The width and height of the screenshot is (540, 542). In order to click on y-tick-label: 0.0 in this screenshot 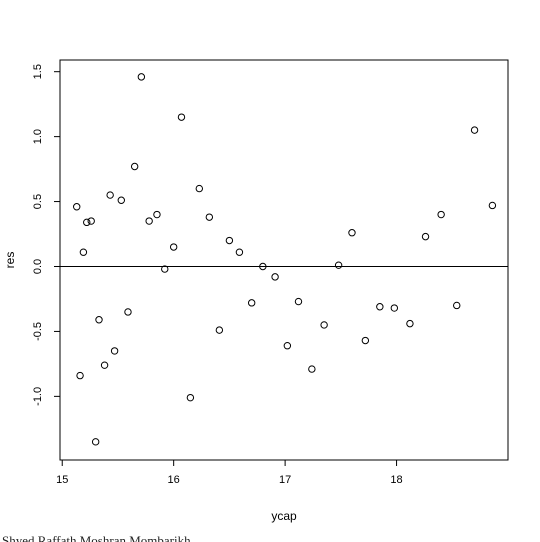, I will do `click(38, 266)`.